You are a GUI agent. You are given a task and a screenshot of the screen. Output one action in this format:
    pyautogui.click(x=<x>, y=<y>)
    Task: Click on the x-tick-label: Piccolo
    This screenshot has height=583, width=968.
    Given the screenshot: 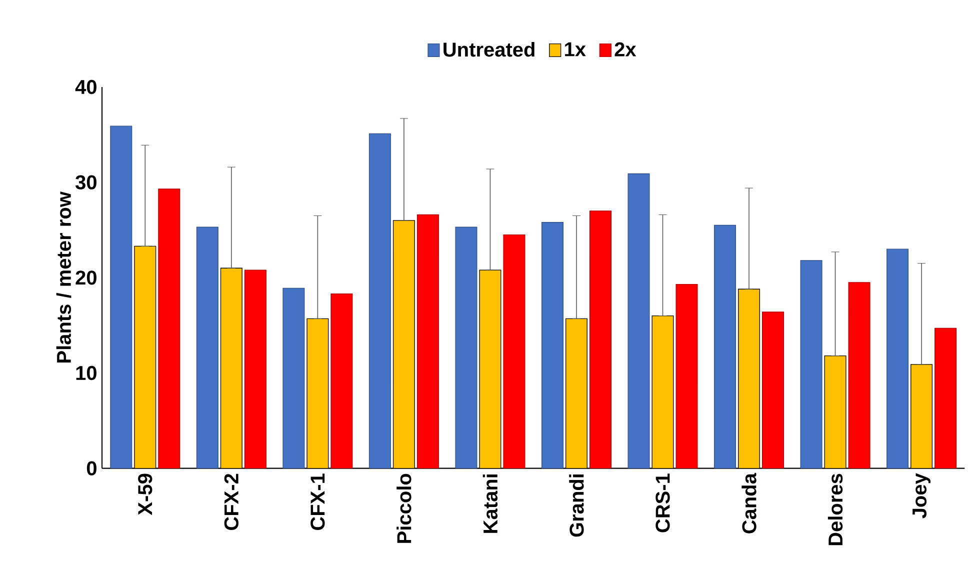 What is the action you would take?
    pyautogui.click(x=404, y=508)
    